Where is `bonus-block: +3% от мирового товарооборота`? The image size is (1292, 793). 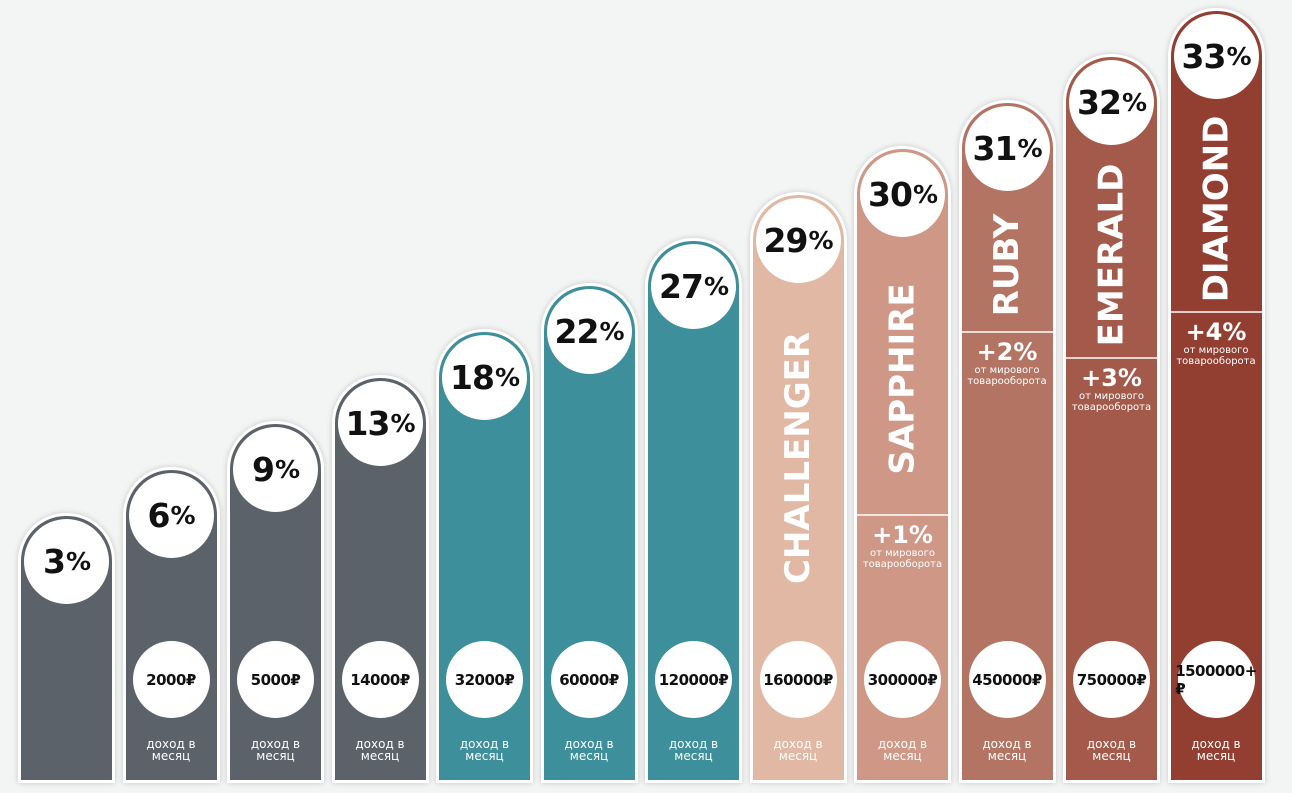
bonus-block: +3% от мирового товарооборота is located at coordinates (1111, 389).